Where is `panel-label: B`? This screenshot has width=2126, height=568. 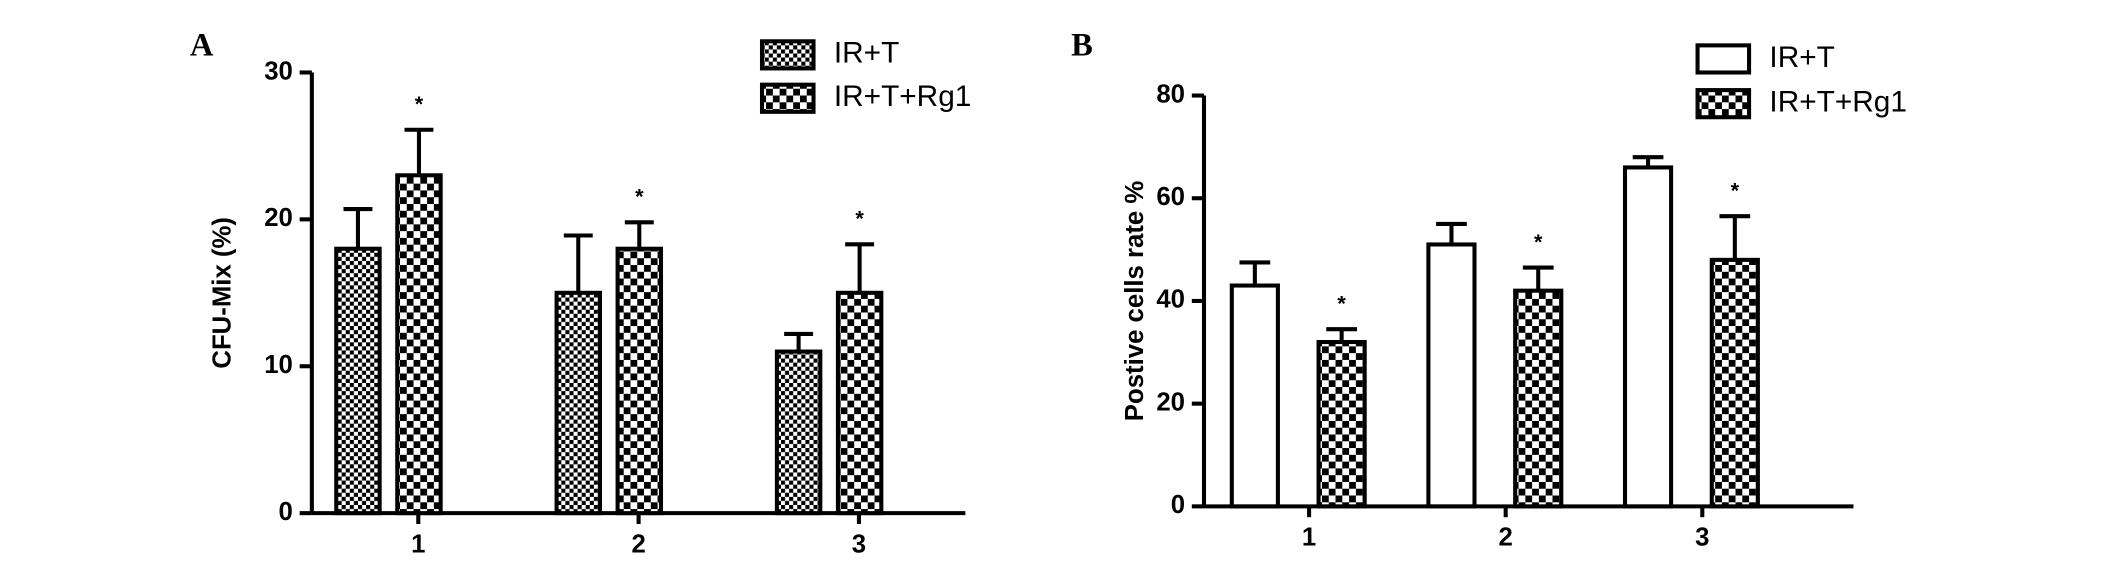
panel-label: B is located at coordinates (1082, 46).